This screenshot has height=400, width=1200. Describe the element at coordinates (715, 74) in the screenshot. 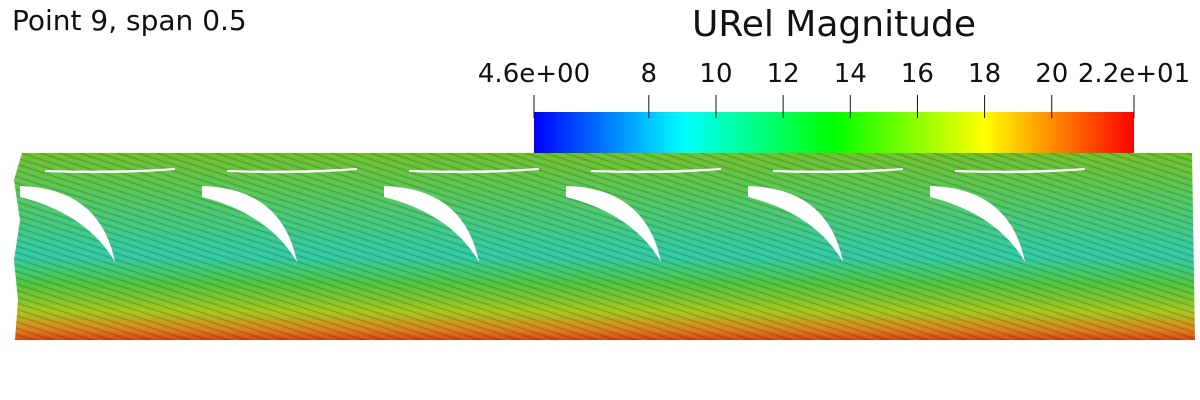

I see `colorbar-tick-label: 10` at that location.